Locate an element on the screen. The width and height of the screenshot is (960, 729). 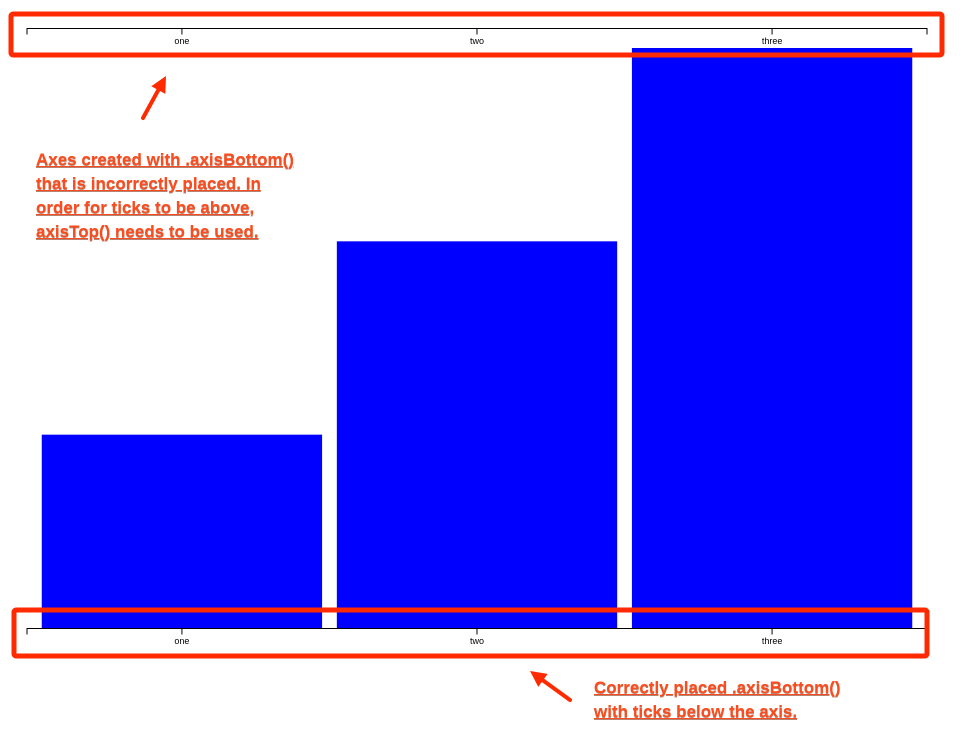
bottom-callout-line: with ticks below the axis. is located at coordinates (696, 711).